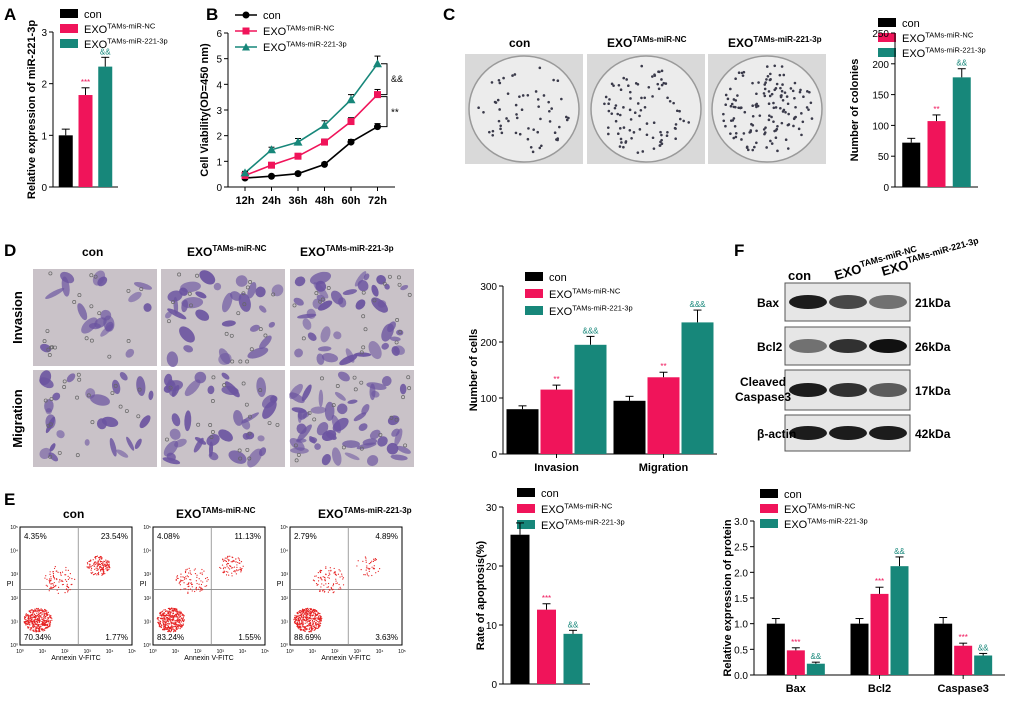 The image size is (1020, 703). What do you see at coordinates (397, 79) in the screenshot?
I see `significance-label: &&` at bounding box center [397, 79].